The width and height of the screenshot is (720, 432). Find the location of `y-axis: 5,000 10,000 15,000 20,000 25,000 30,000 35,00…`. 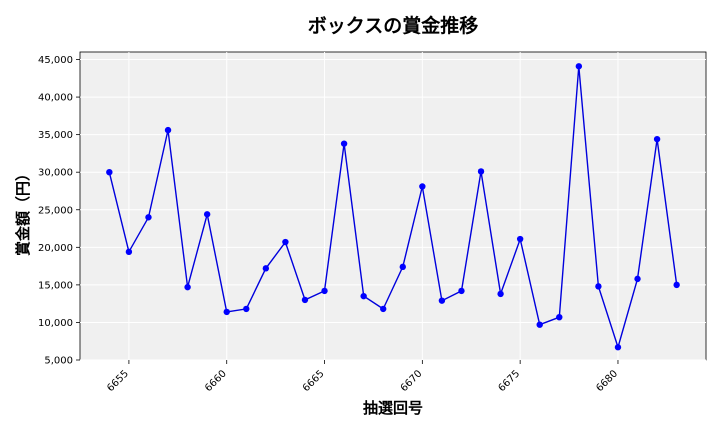

y-axis: 5,000 10,000 15,000 20,000 25,000 30,000 35,00… is located at coordinates (59, 211).